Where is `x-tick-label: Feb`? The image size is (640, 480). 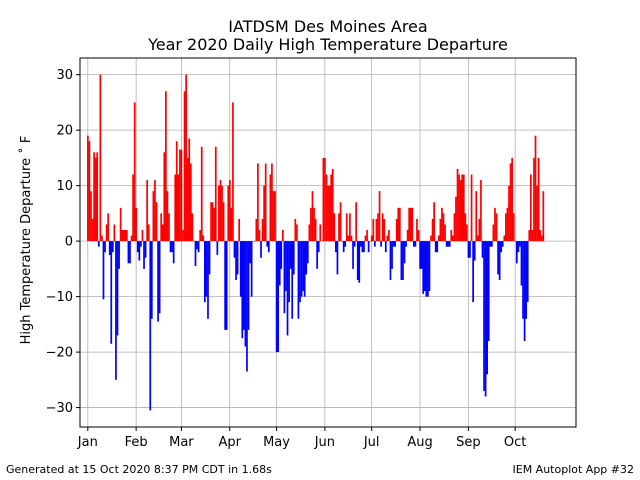 x-tick-label: Feb is located at coordinates (136, 442).